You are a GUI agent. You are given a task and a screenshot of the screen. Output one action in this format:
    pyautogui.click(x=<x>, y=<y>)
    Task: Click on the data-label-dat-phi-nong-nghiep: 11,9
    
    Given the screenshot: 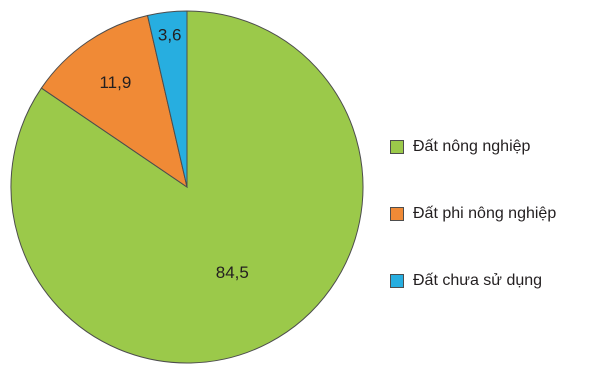 What is the action you would take?
    pyautogui.click(x=115, y=82)
    